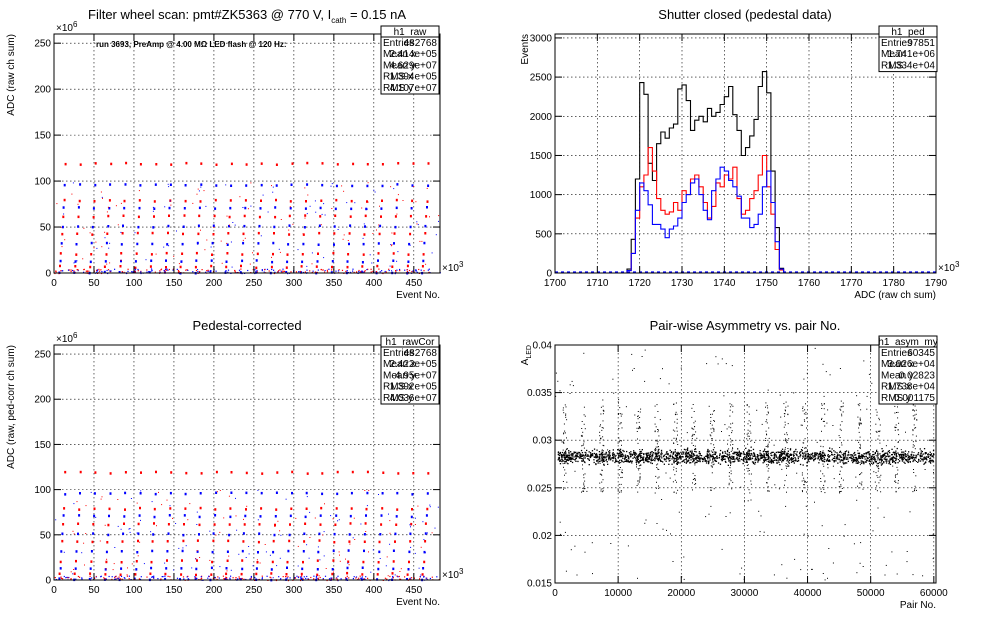 This screenshot has height=622, width=996. I want to click on stats-key: RMS x, so click(398, 77).